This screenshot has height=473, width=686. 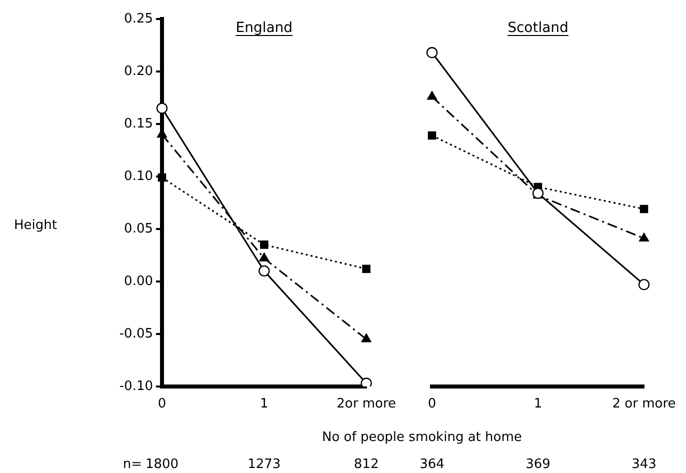 I want to click on y-tick-label: -0.10, so click(x=136, y=386).